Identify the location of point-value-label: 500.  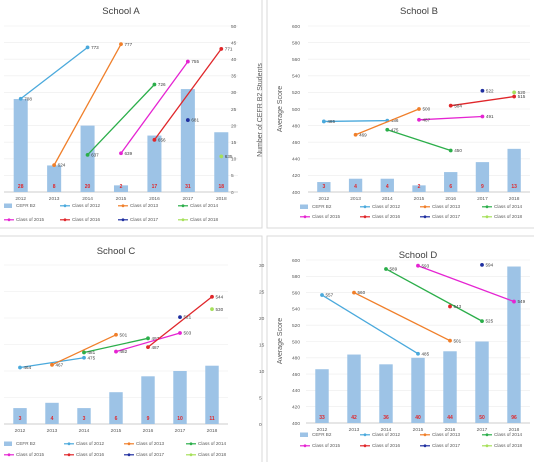
(427, 109).